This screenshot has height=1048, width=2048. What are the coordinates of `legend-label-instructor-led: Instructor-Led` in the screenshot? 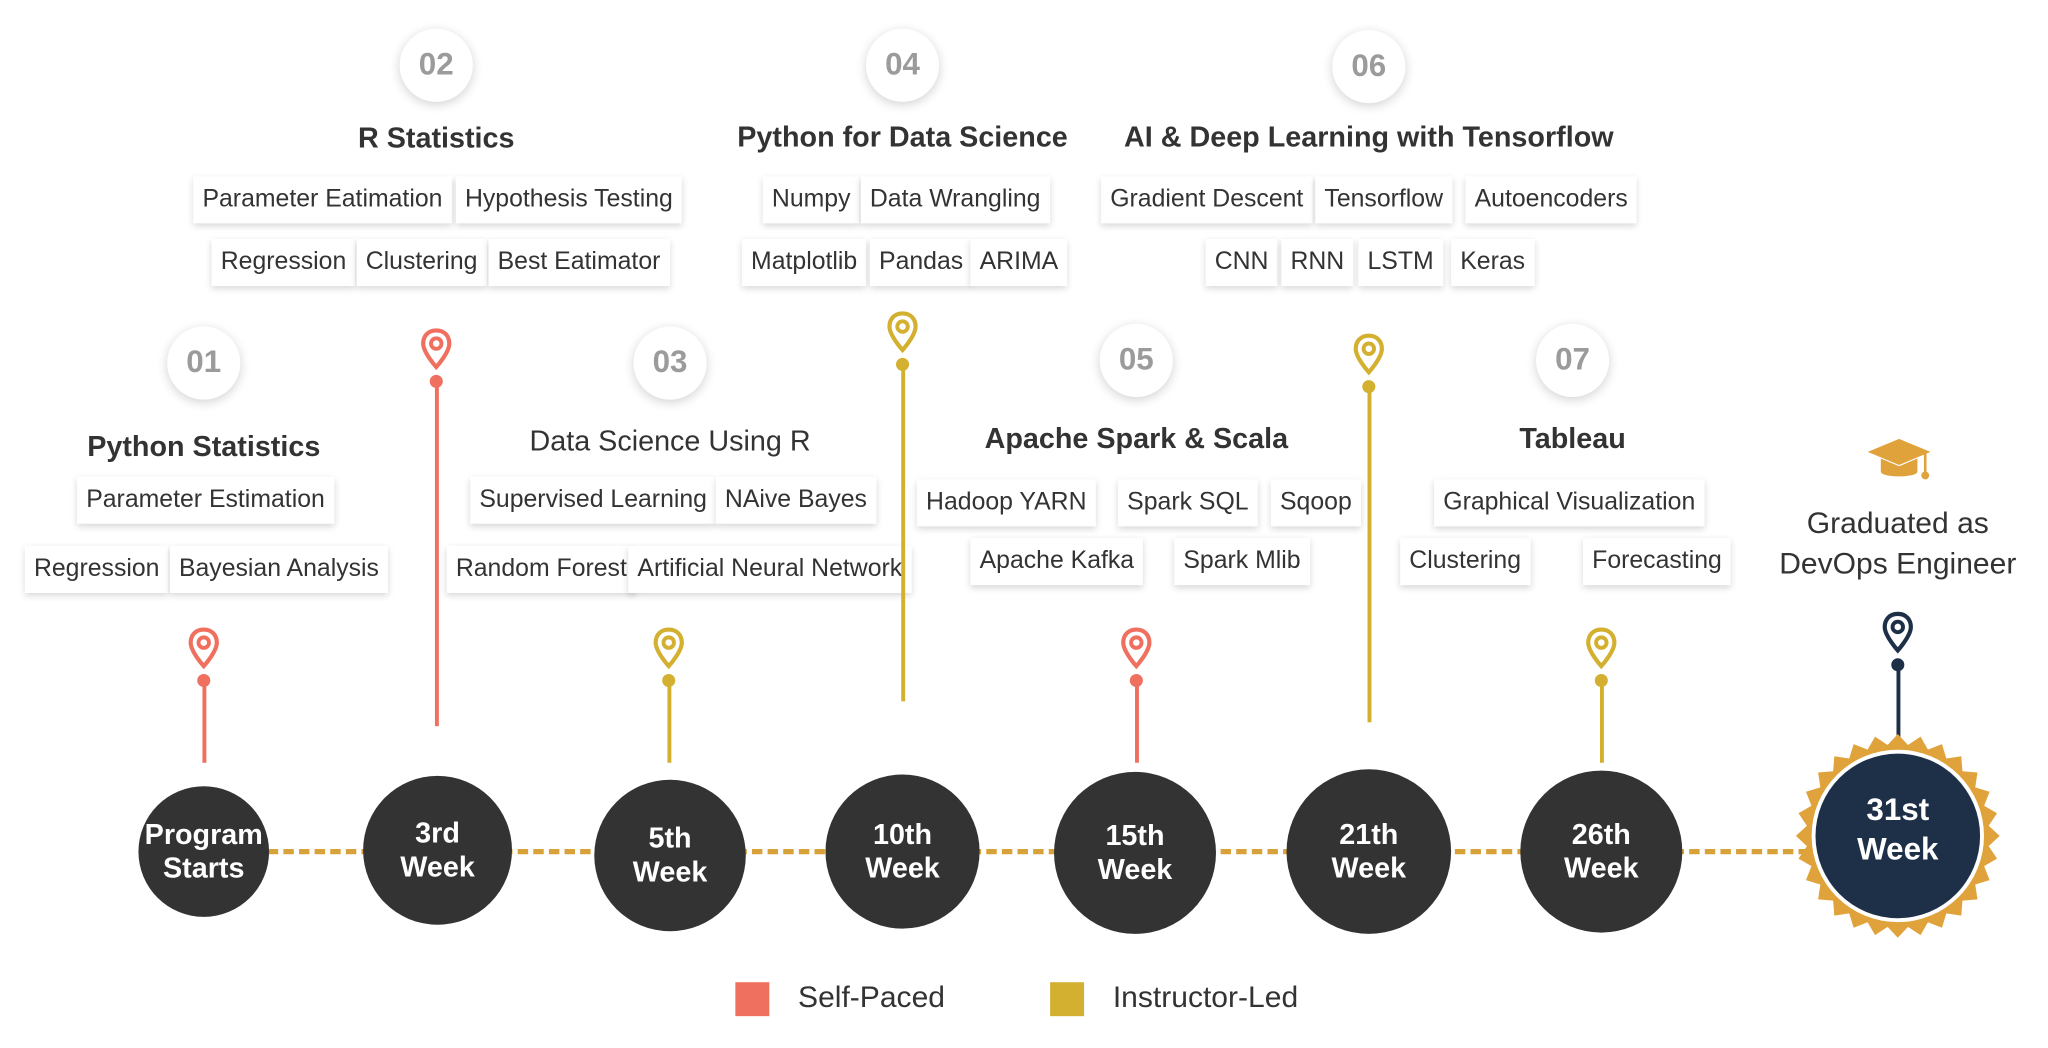 It's located at (1205, 996).